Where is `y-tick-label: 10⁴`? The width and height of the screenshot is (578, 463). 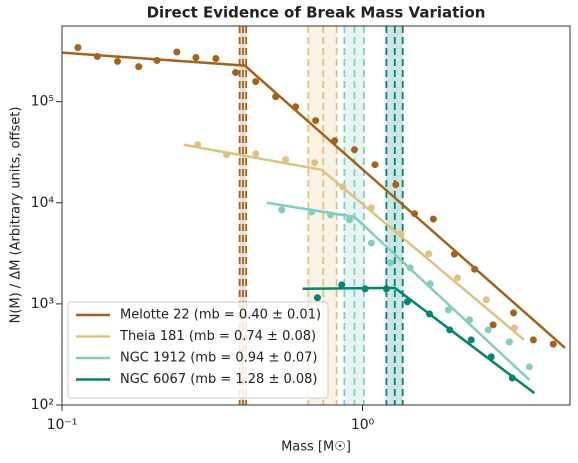
y-tick-label: 10⁴ is located at coordinates (43, 203).